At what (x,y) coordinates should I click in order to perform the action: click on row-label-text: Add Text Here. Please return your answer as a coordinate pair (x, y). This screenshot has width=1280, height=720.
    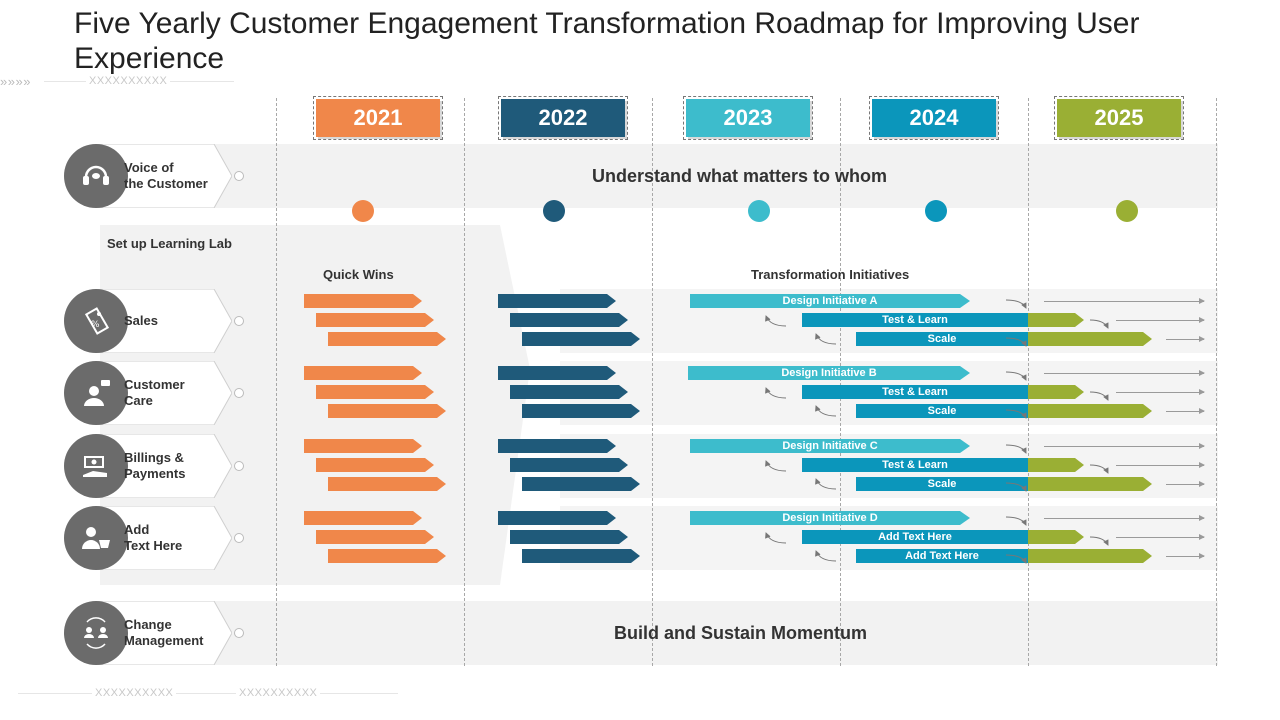
    Looking at the image, I should click on (153, 537).